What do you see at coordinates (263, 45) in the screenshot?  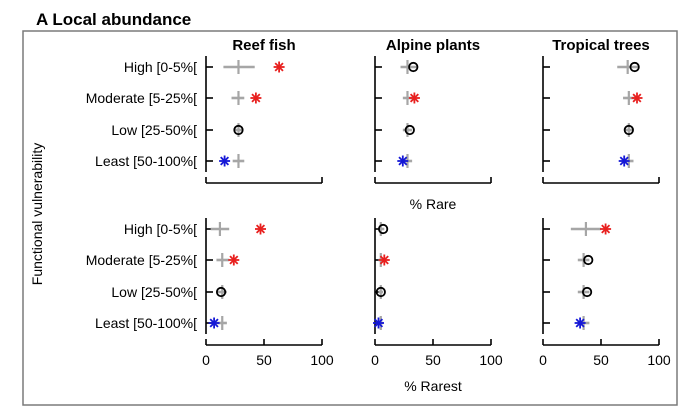 I see `column-title: Reef fish` at bounding box center [263, 45].